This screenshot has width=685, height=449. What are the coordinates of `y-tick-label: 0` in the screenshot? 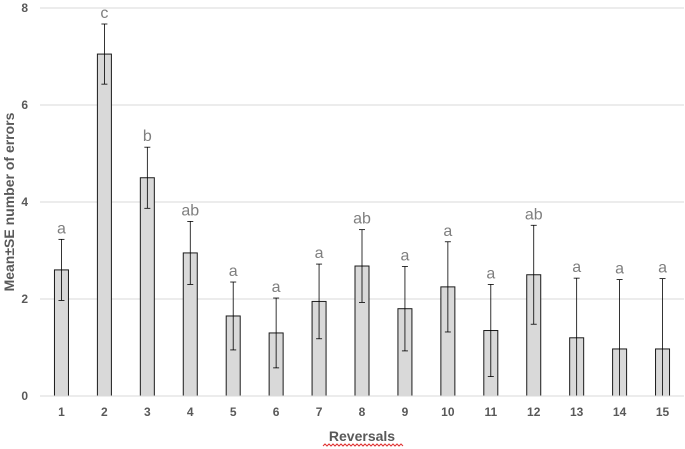 It's located at (24, 396).